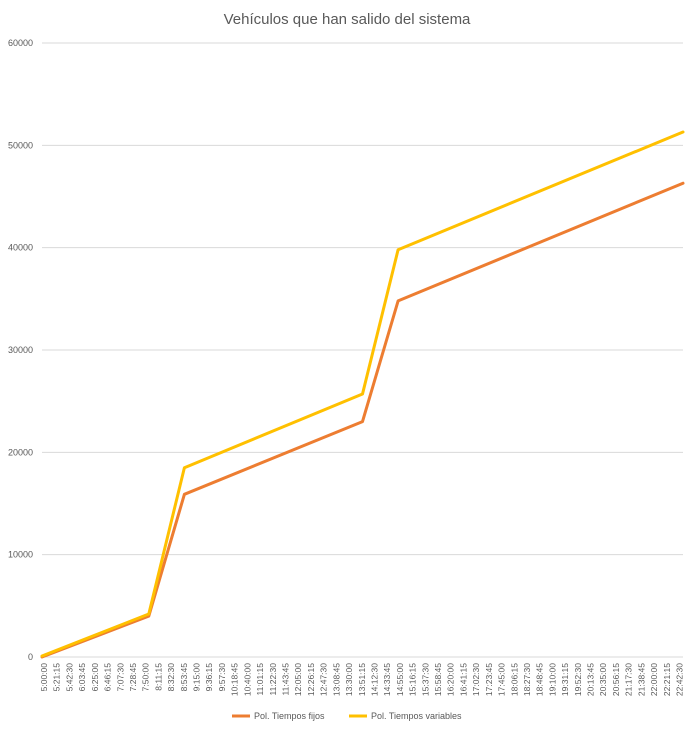 Image resolution: width=694 pixels, height=732 pixels. I want to click on y-tick-label: 10000, so click(20, 555).